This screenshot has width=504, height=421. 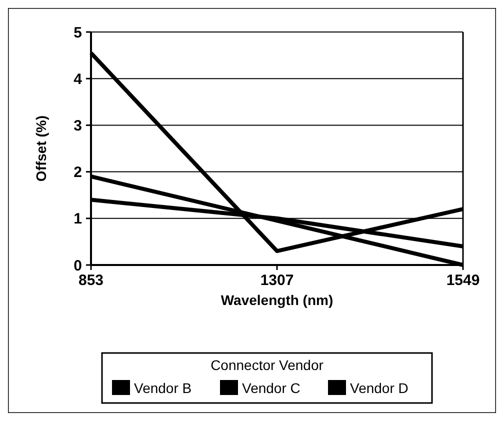 What do you see at coordinates (277, 280) in the screenshot?
I see `x-tick-label: 1307` at bounding box center [277, 280].